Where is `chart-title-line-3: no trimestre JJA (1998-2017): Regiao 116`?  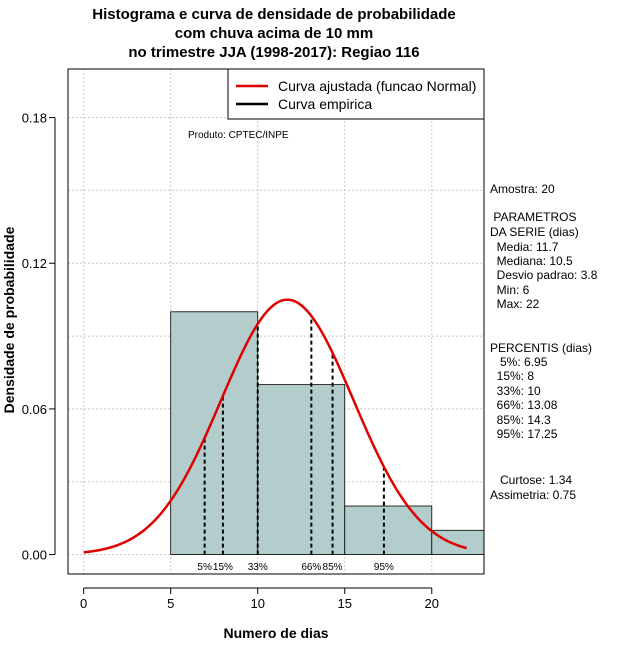 chart-title-line-3: no trimestre JJA (1998-2017): Regiao 116 is located at coordinates (274, 52).